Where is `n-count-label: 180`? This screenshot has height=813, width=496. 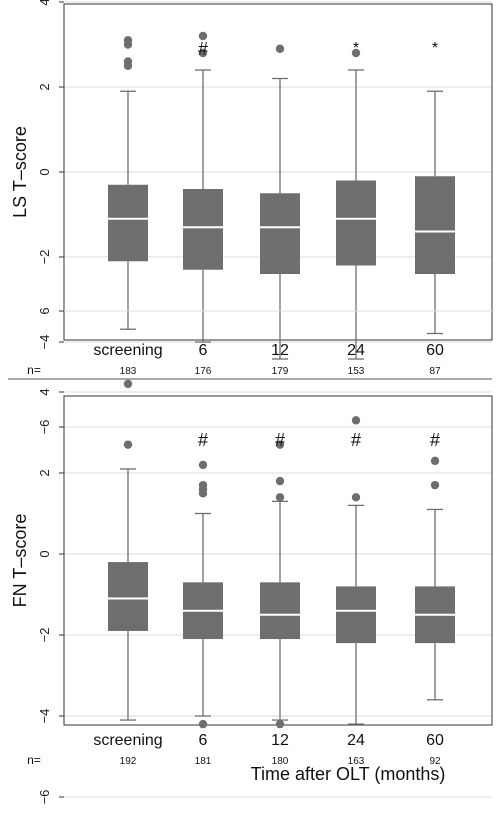 n-count-label: 180 is located at coordinates (280, 761).